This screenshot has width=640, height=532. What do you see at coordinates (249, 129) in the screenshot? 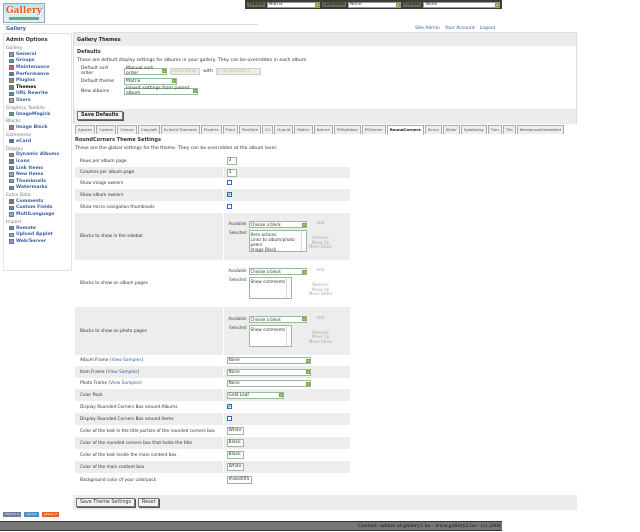
I see `tab-portsale: PortSale` at bounding box center [249, 129].